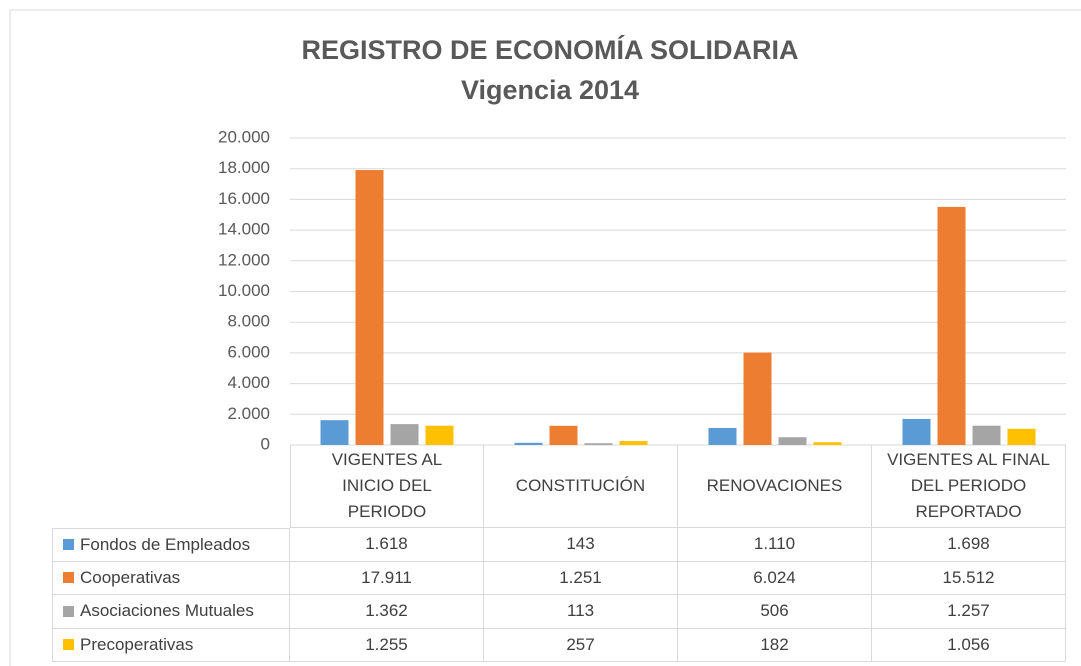 This screenshot has height=666, width=1081. Describe the element at coordinates (549, 49) in the screenshot. I see `chart-title: REGISTRO DE ECONOMÍA SOLIDARIA` at that location.